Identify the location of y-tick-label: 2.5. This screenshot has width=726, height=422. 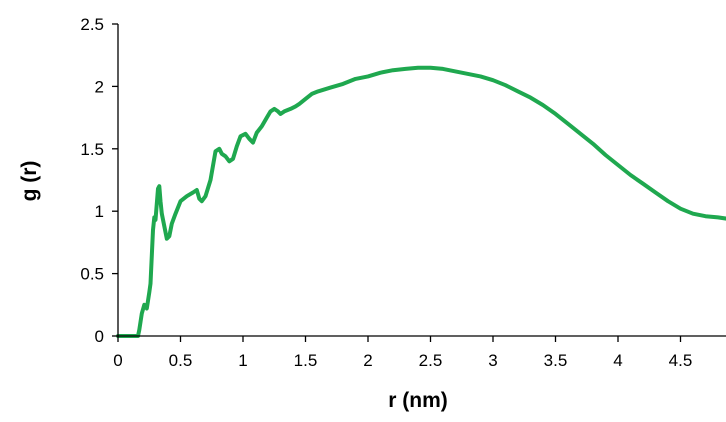
(92, 24).